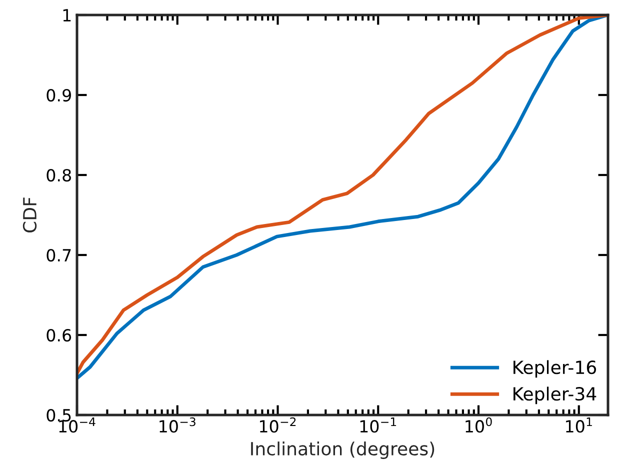 The height and width of the screenshot is (475, 624). I want to click on y-axis-title: CDF, so click(29, 215).